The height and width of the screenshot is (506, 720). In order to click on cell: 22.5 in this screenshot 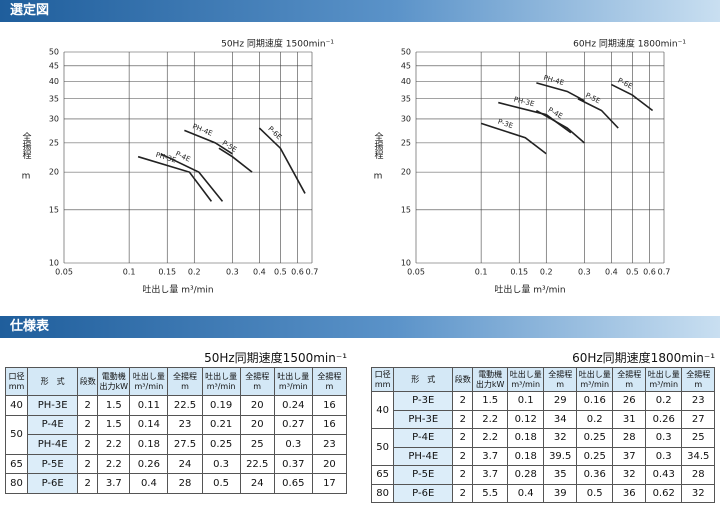, I will do `click(185, 405)`.